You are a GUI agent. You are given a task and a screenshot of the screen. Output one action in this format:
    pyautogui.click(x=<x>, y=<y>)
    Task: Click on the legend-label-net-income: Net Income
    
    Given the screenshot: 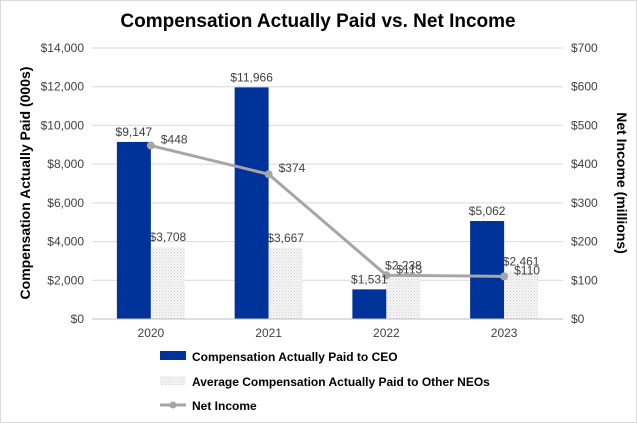 What is the action you would take?
    pyautogui.click(x=224, y=406)
    